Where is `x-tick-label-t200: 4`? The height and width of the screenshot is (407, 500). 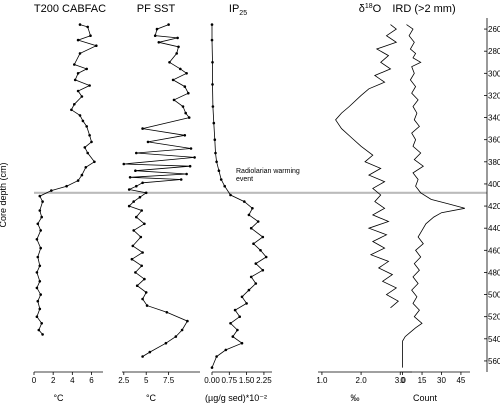 x-tick-label-t200: 4 is located at coordinates (72, 380).